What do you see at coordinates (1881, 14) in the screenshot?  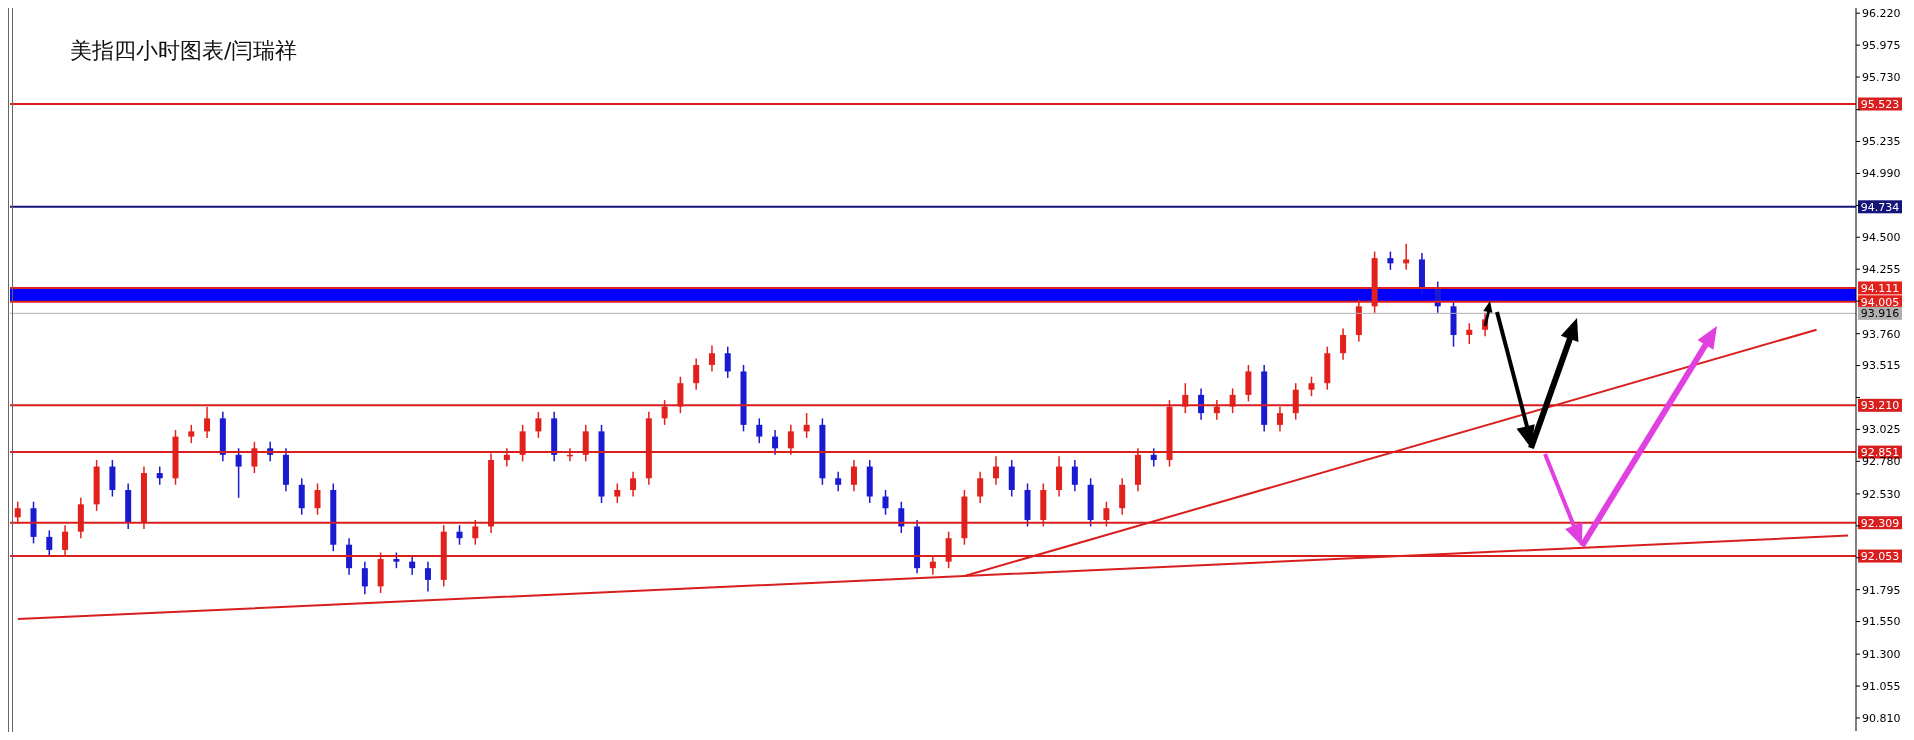 I see `y-tick-label: 96.220` at bounding box center [1881, 14].